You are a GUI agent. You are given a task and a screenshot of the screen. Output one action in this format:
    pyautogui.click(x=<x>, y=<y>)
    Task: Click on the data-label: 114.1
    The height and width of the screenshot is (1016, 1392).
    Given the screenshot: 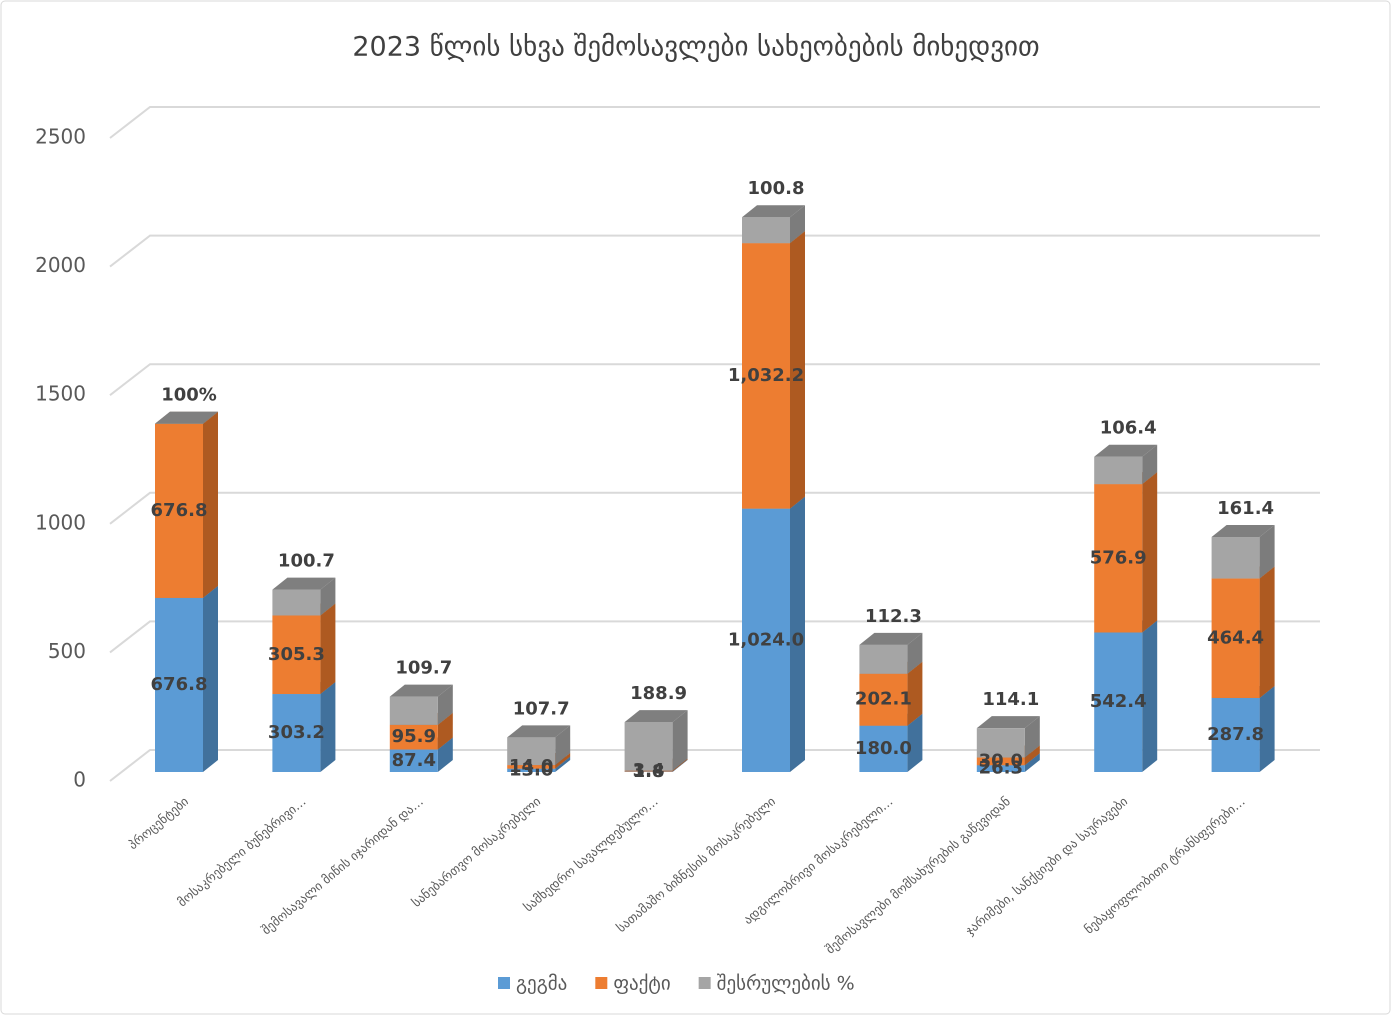 What is the action you would take?
    pyautogui.click(x=1010, y=699)
    